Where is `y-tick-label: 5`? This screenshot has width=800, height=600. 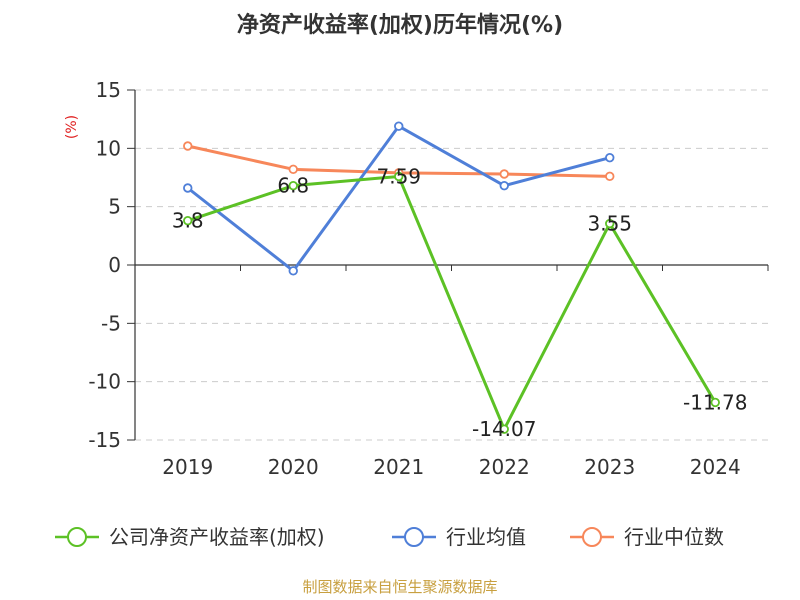
y-tick-label: 5 is located at coordinates (114, 207).